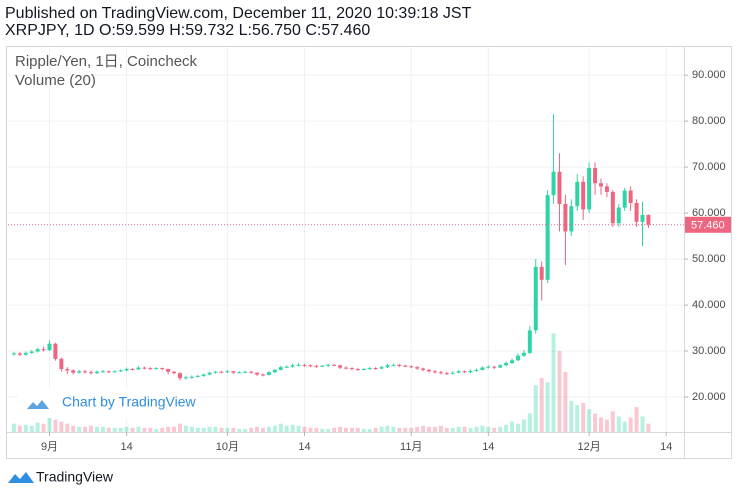 Image resolution: width=738 pixels, height=496 pixels. Describe the element at coordinates (75, 477) in the screenshot. I see `footer-brand: TradingView` at that location.